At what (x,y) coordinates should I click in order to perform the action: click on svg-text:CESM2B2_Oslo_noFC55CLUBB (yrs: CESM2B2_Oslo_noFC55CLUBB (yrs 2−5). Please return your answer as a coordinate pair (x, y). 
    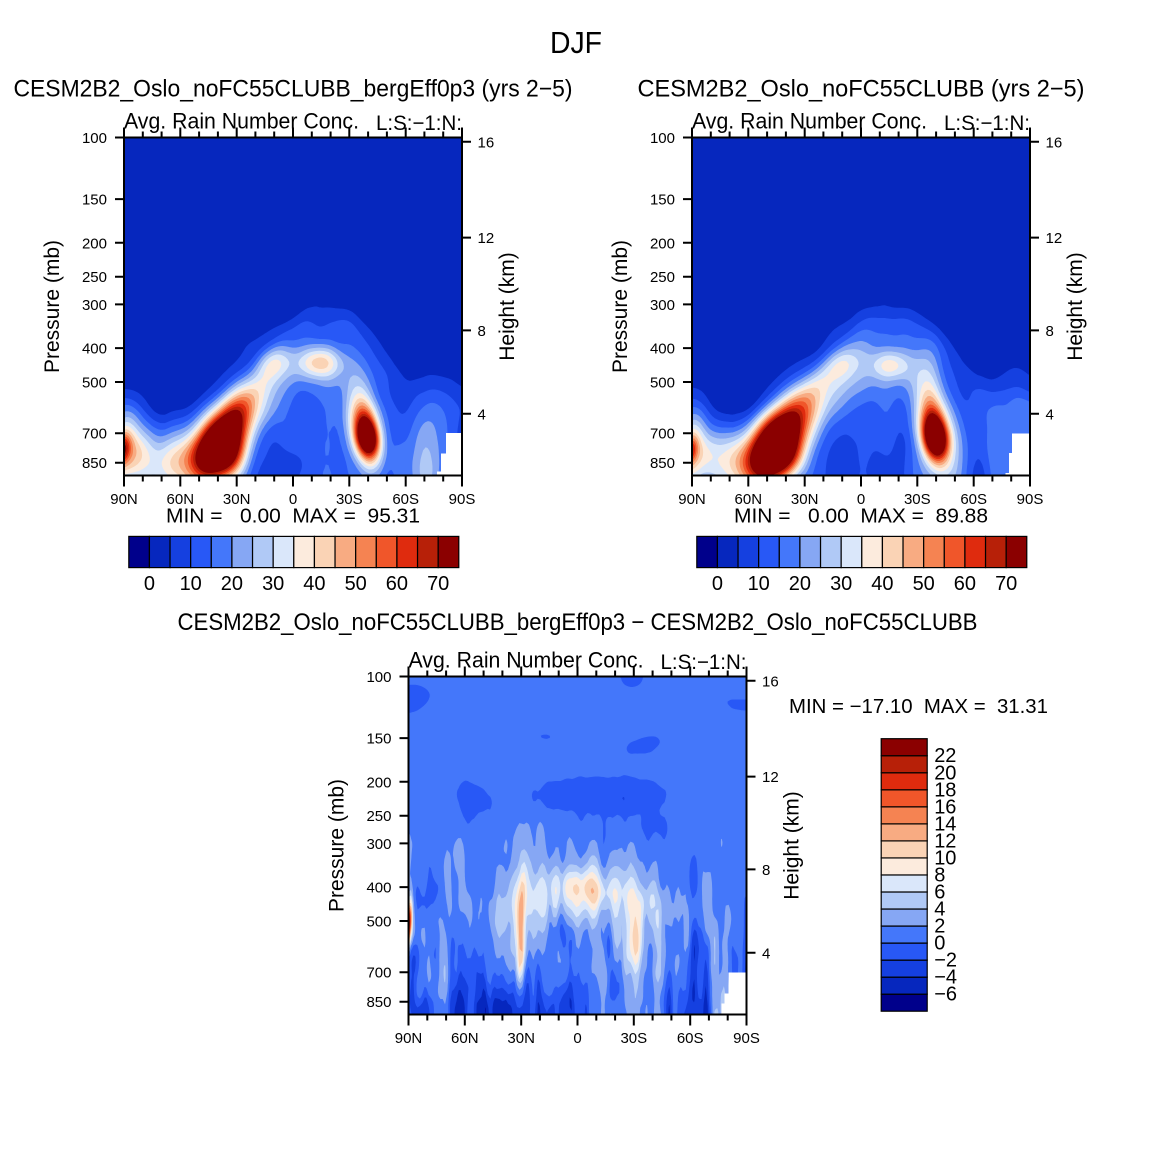
    Looking at the image, I should click on (861, 89).